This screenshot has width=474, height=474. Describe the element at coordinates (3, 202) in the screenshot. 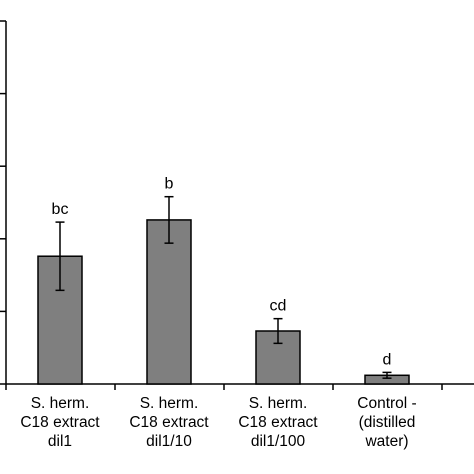

I see `y-axis` at that location.